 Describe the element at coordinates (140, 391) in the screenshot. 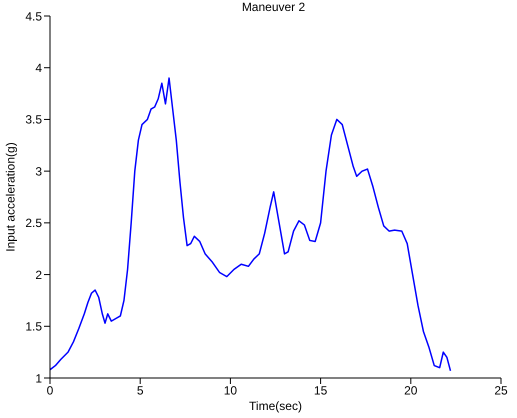

I see `x-tick-label: 5` at that location.